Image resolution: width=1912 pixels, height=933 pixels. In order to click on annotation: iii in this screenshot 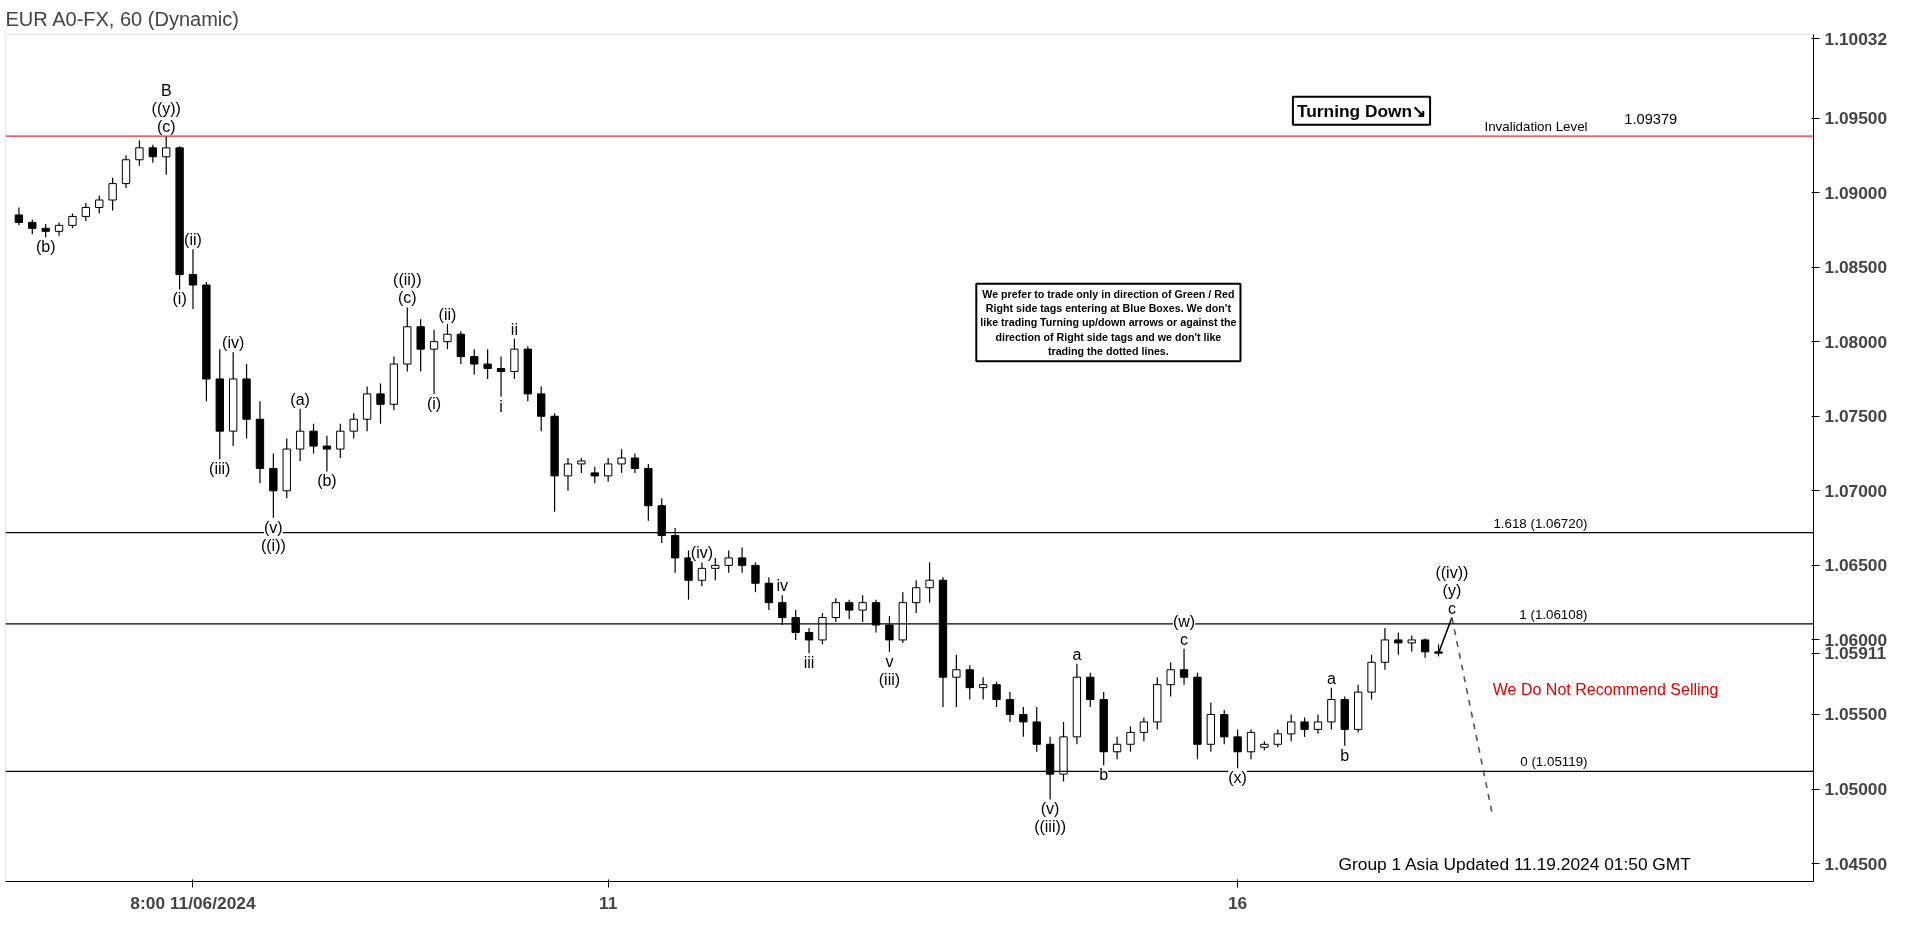, I will do `click(809, 663)`.